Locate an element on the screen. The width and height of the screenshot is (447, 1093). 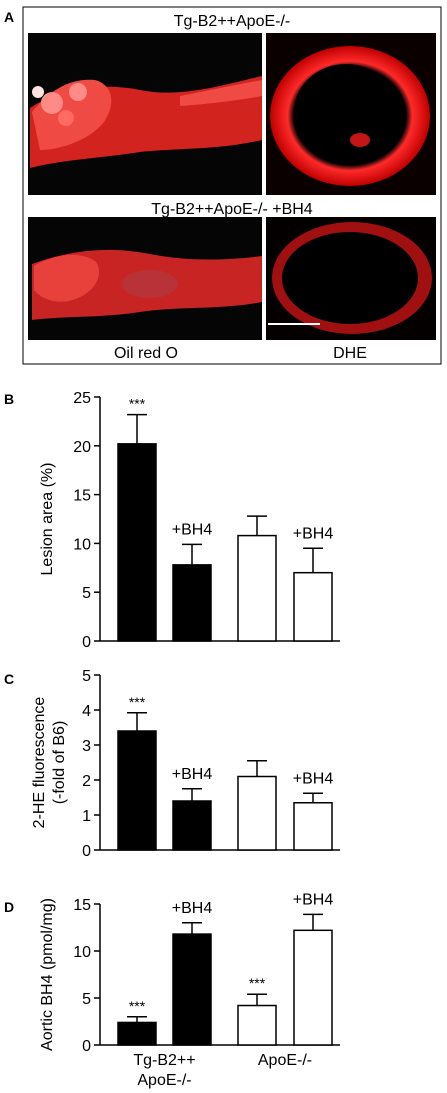
y-axis-label: Aortic BH4 (pmol/mg) is located at coordinates (47, 974).